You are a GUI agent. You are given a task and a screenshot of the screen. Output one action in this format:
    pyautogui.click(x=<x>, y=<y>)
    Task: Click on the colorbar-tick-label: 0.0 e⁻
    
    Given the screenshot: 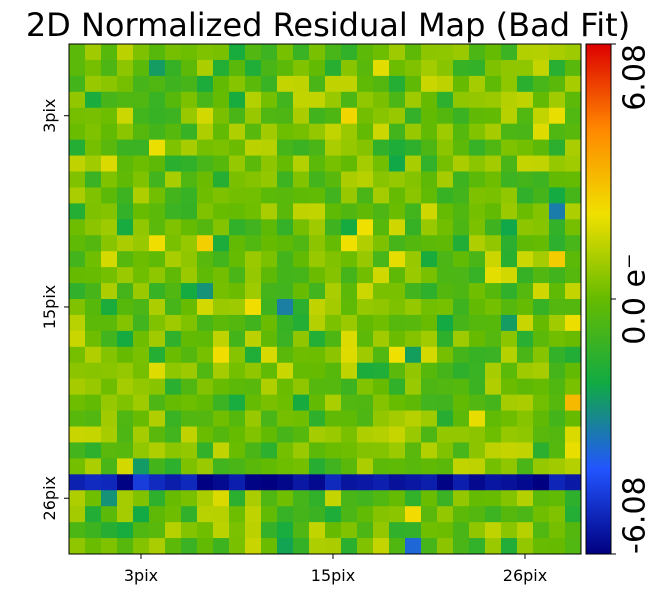 What is the action you would take?
    pyautogui.click(x=635, y=299)
    